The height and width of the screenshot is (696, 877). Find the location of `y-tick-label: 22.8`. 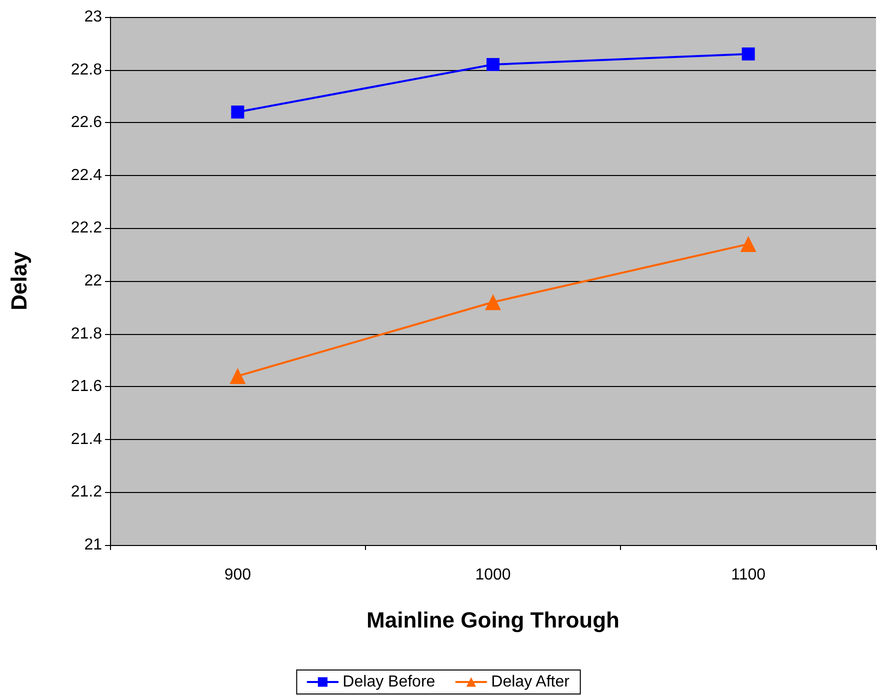

y-tick-label: 22.8 is located at coordinates (86, 69).